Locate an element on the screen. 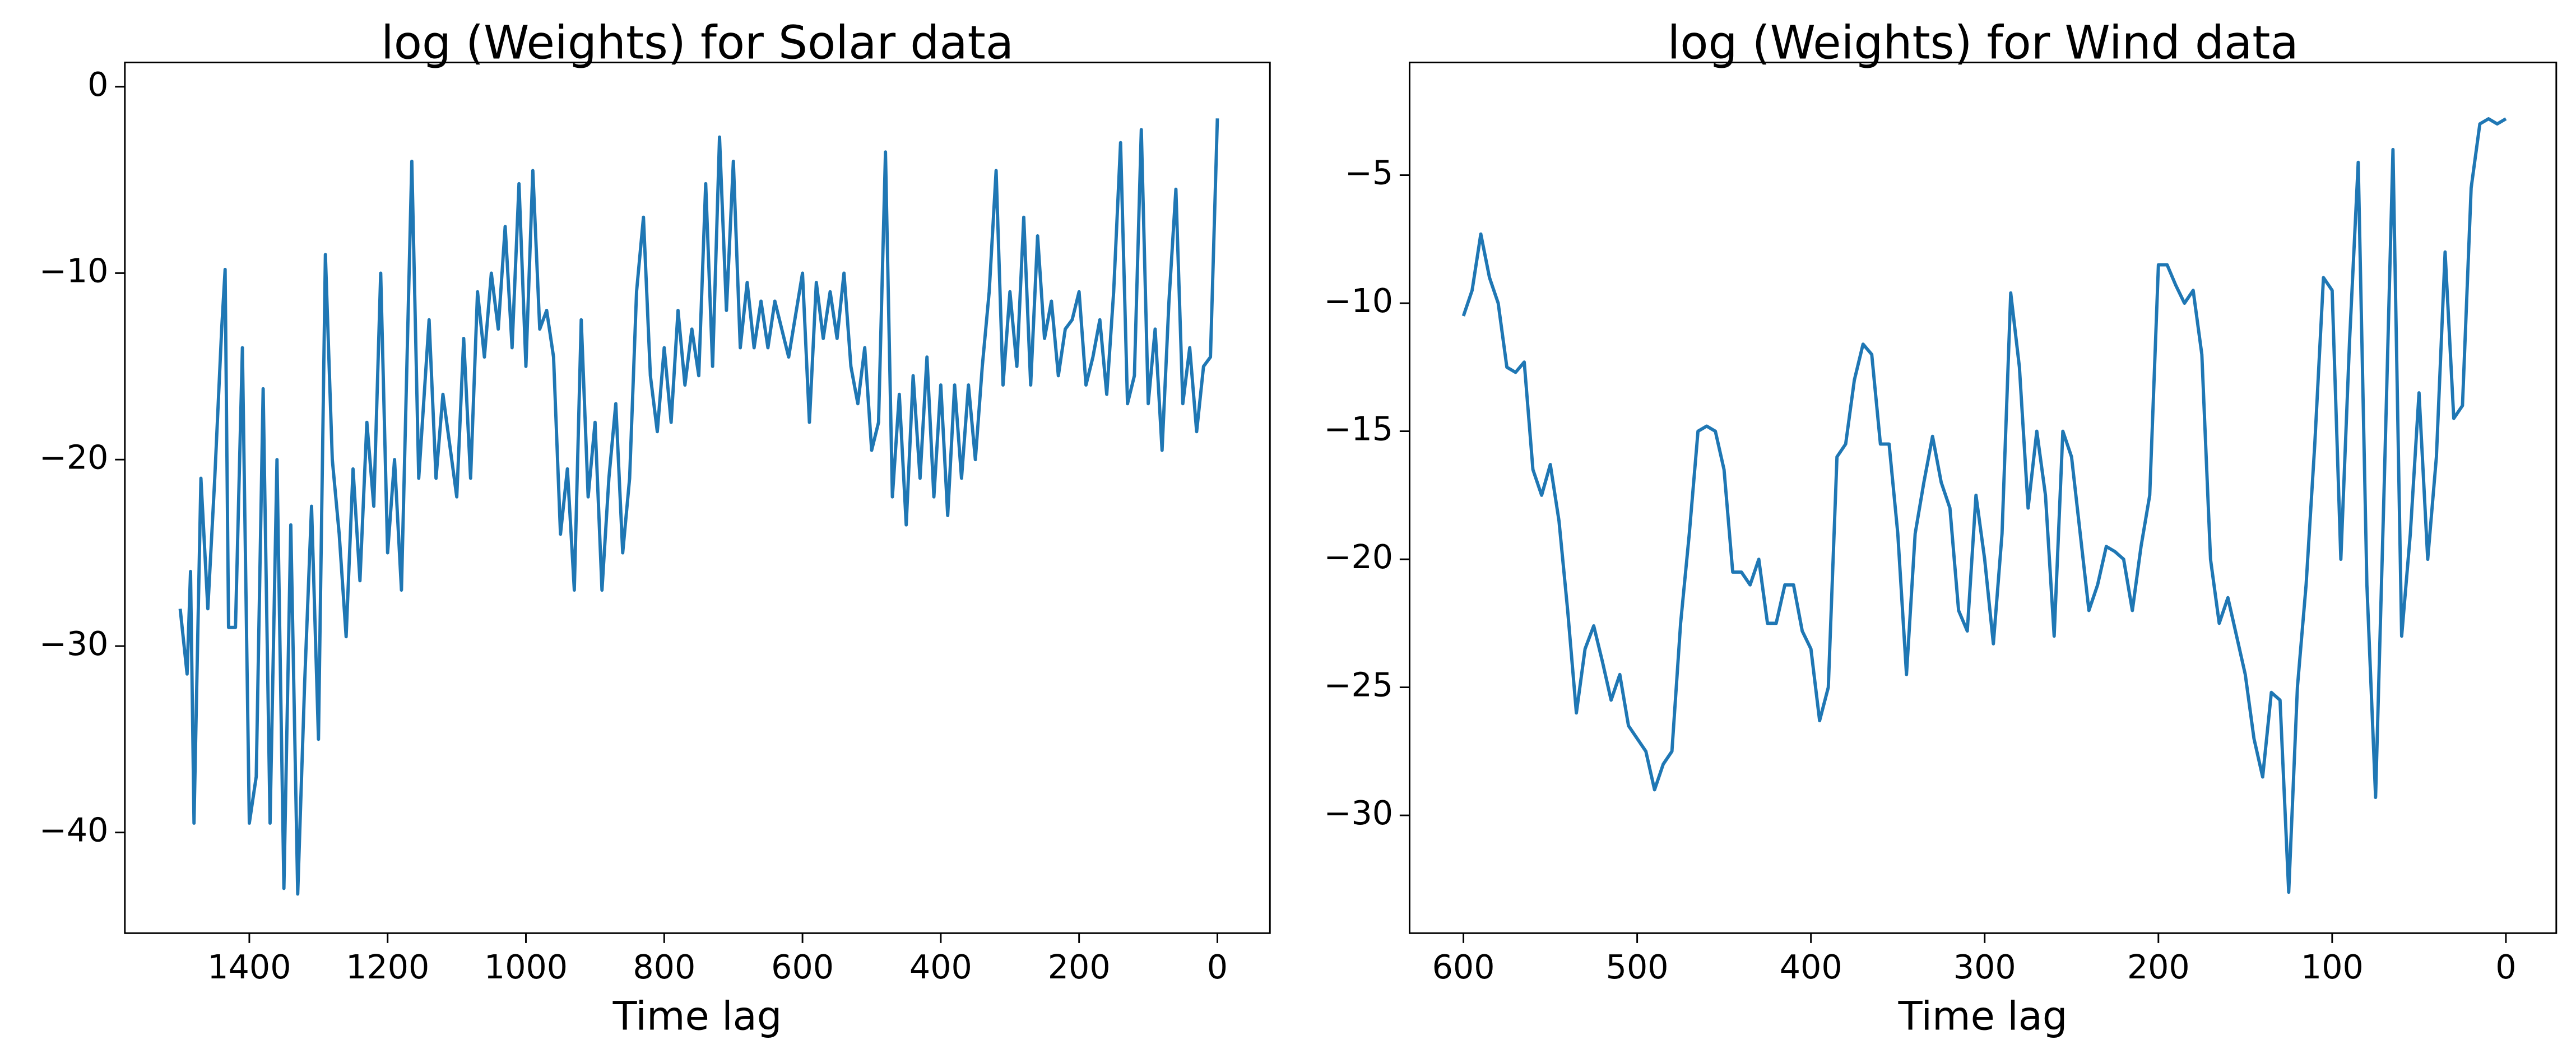 The image size is (2576, 1063). x-tick-label: 1400 is located at coordinates (249, 967).